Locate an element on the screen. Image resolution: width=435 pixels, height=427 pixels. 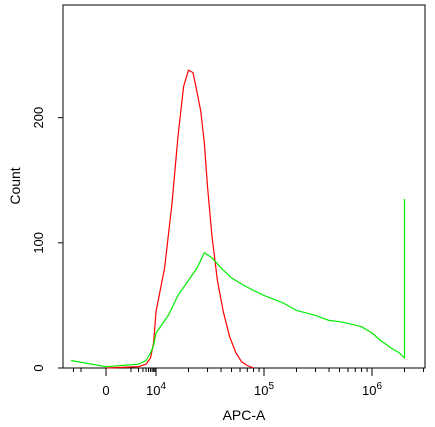
y-tick-label: 100 is located at coordinates (38, 243).